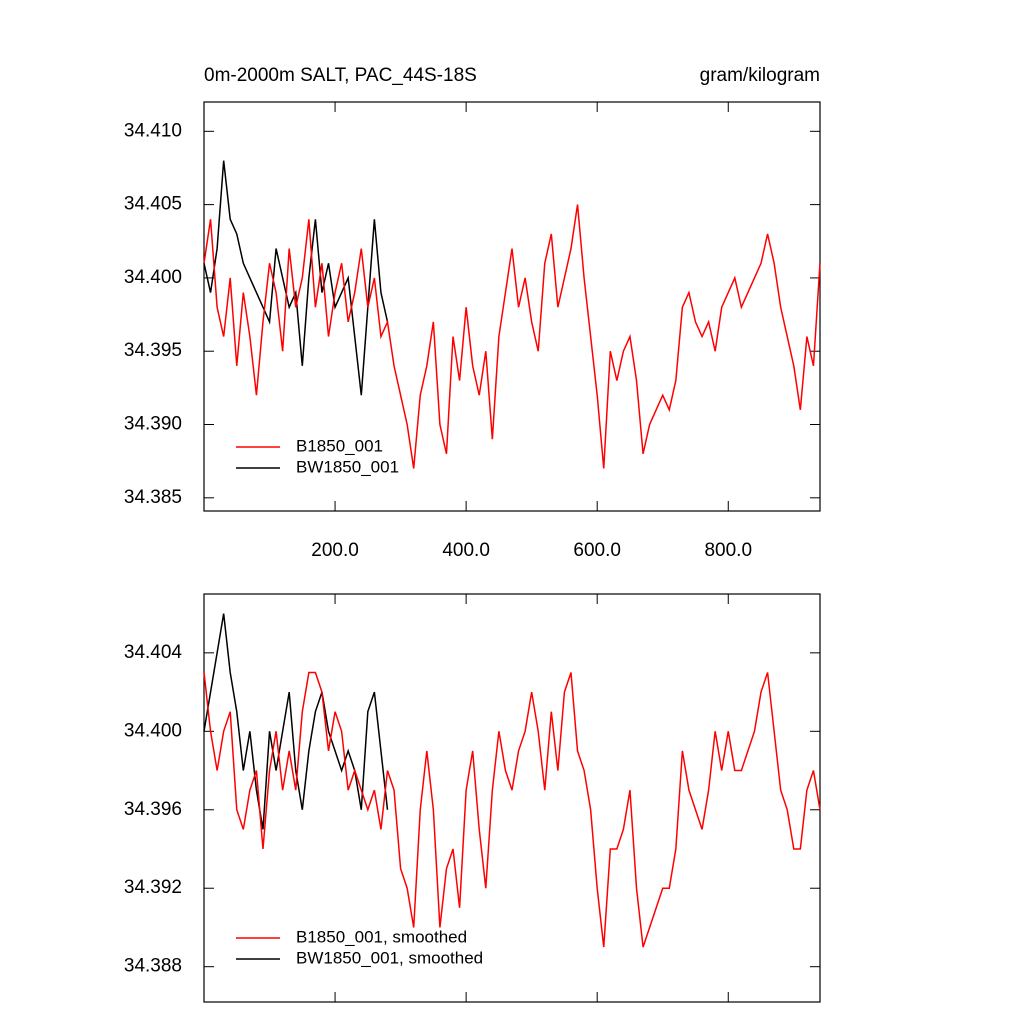 This screenshot has height=1024, width=1024. What do you see at coordinates (597, 550) in the screenshot?
I see `x-tick-label: 600.0` at bounding box center [597, 550].